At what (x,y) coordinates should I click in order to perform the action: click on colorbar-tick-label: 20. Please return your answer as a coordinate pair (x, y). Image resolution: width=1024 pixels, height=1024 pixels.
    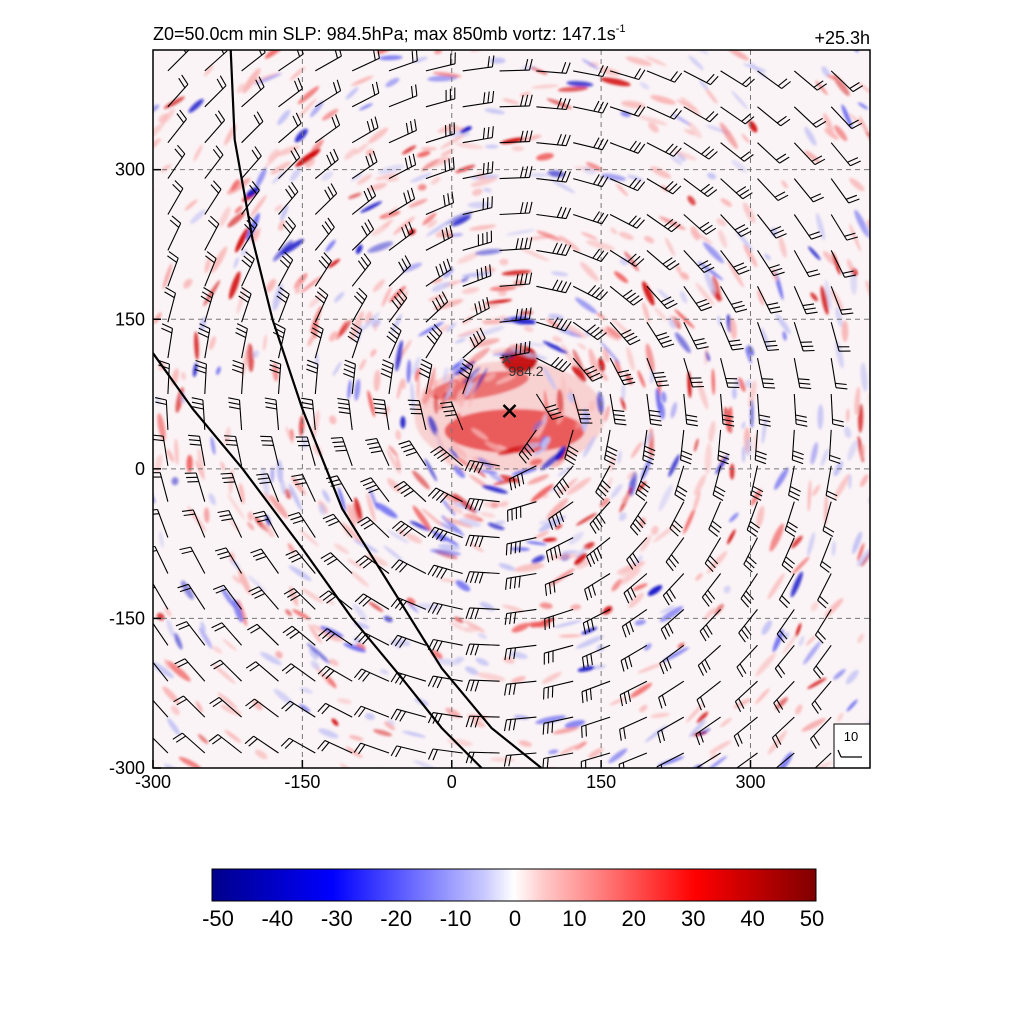
    Looking at the image, I should click on (634, 918).